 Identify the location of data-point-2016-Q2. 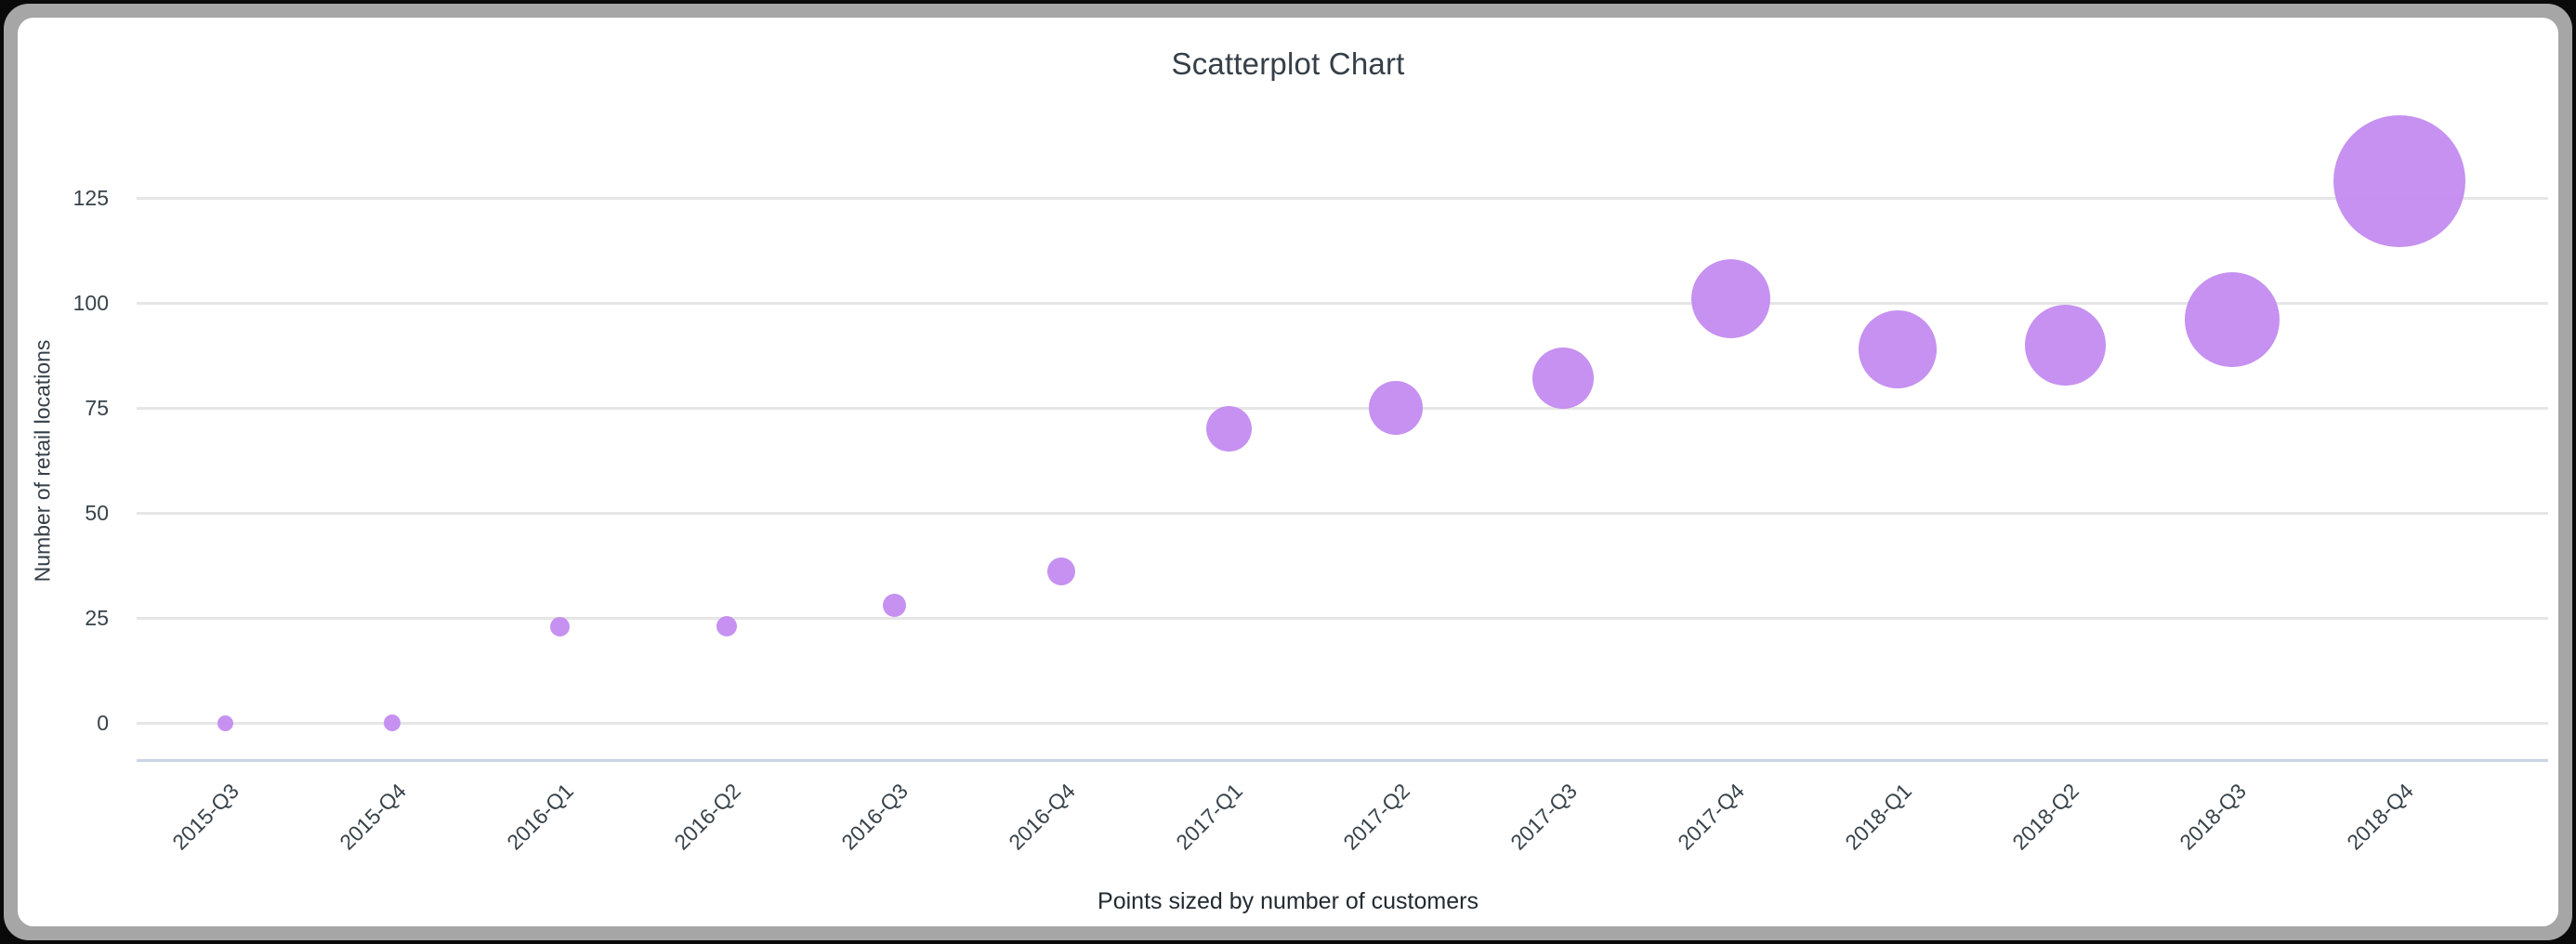
(726, 626).